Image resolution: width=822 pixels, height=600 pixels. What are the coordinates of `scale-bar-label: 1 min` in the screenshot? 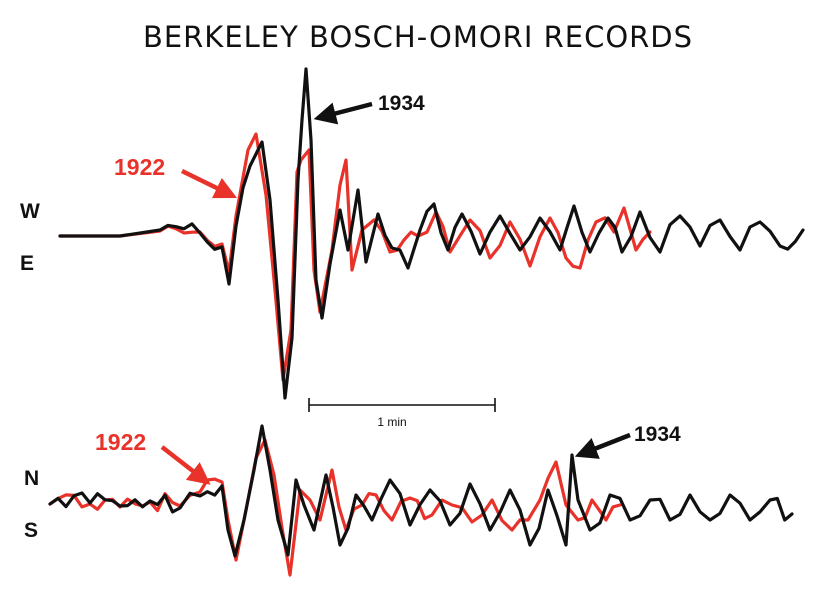 It's located at (391, 422).